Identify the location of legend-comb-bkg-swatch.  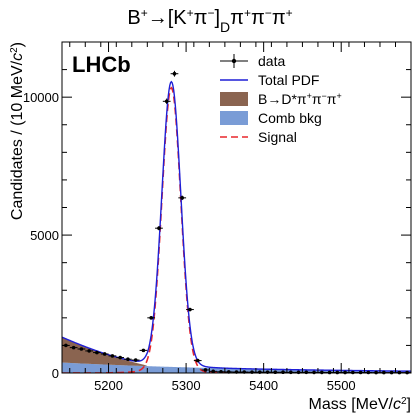
(234, 118).